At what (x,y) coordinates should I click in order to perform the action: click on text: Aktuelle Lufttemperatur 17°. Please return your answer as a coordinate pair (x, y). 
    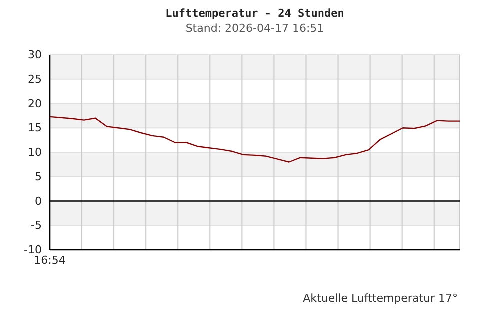
    Looking at the image, I should click on (380, 298).